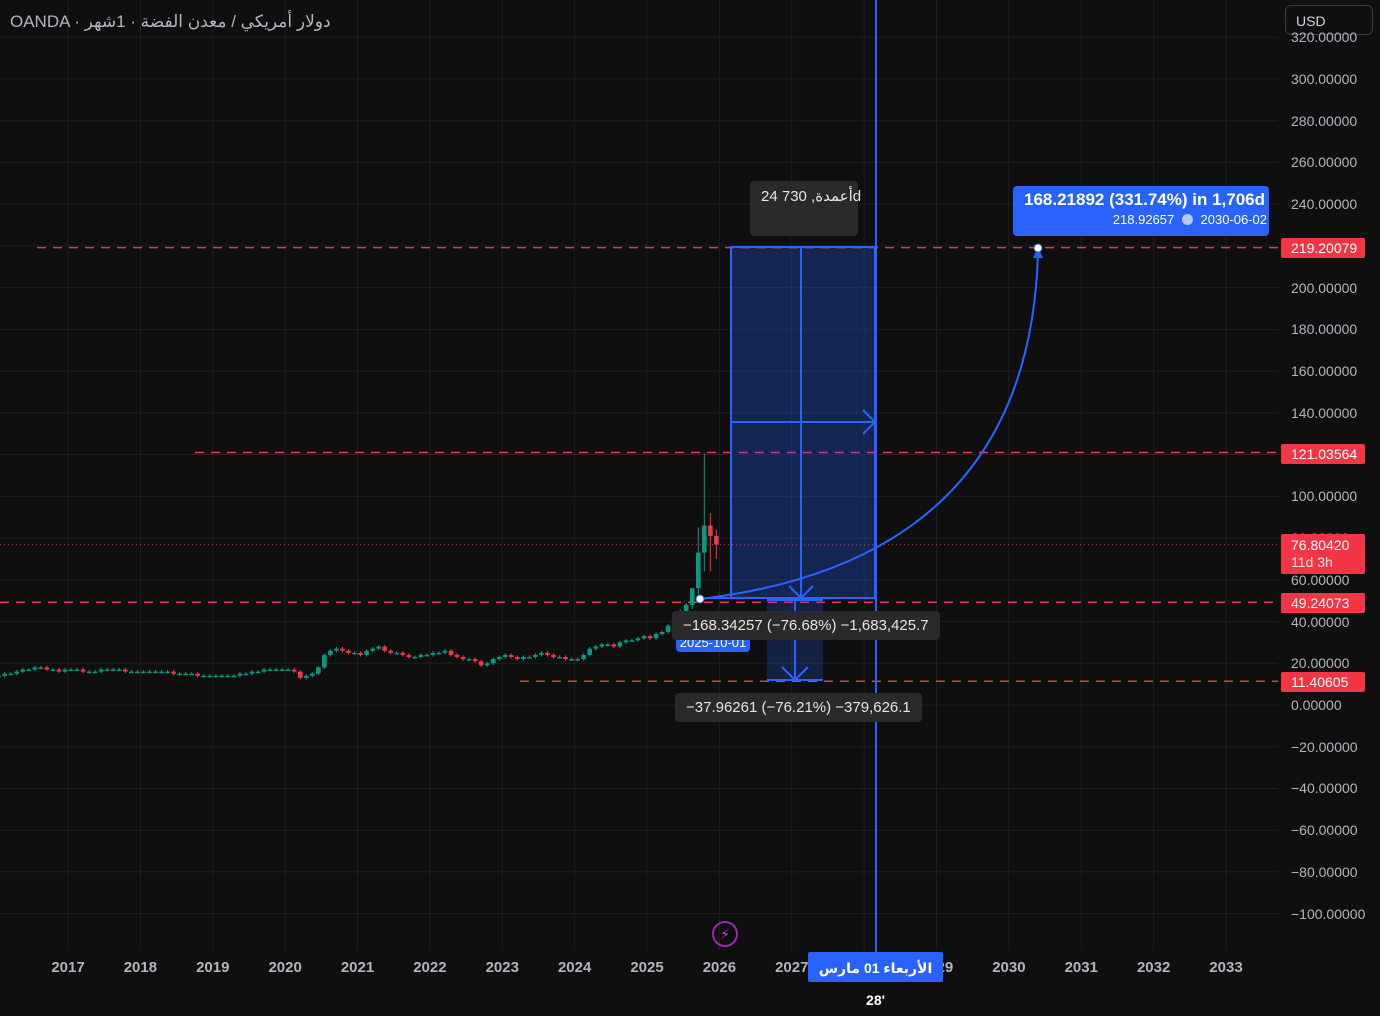 The height and width of the screenshot is (1016, 1380). I want to click on bar-countdown: 11d 3h, so click(1312, 562).